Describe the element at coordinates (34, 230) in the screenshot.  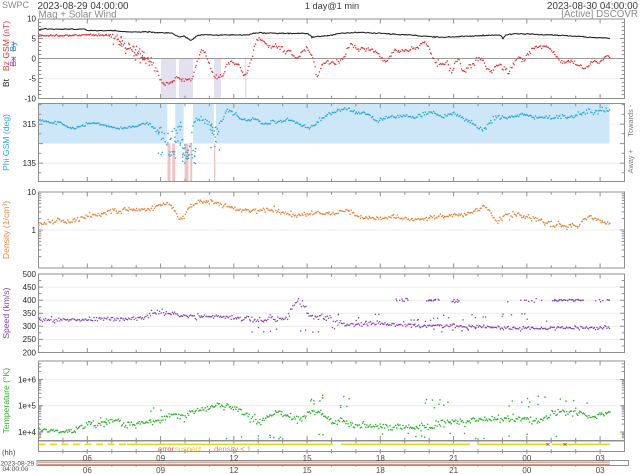
I see `svg-text: 1` at that location.